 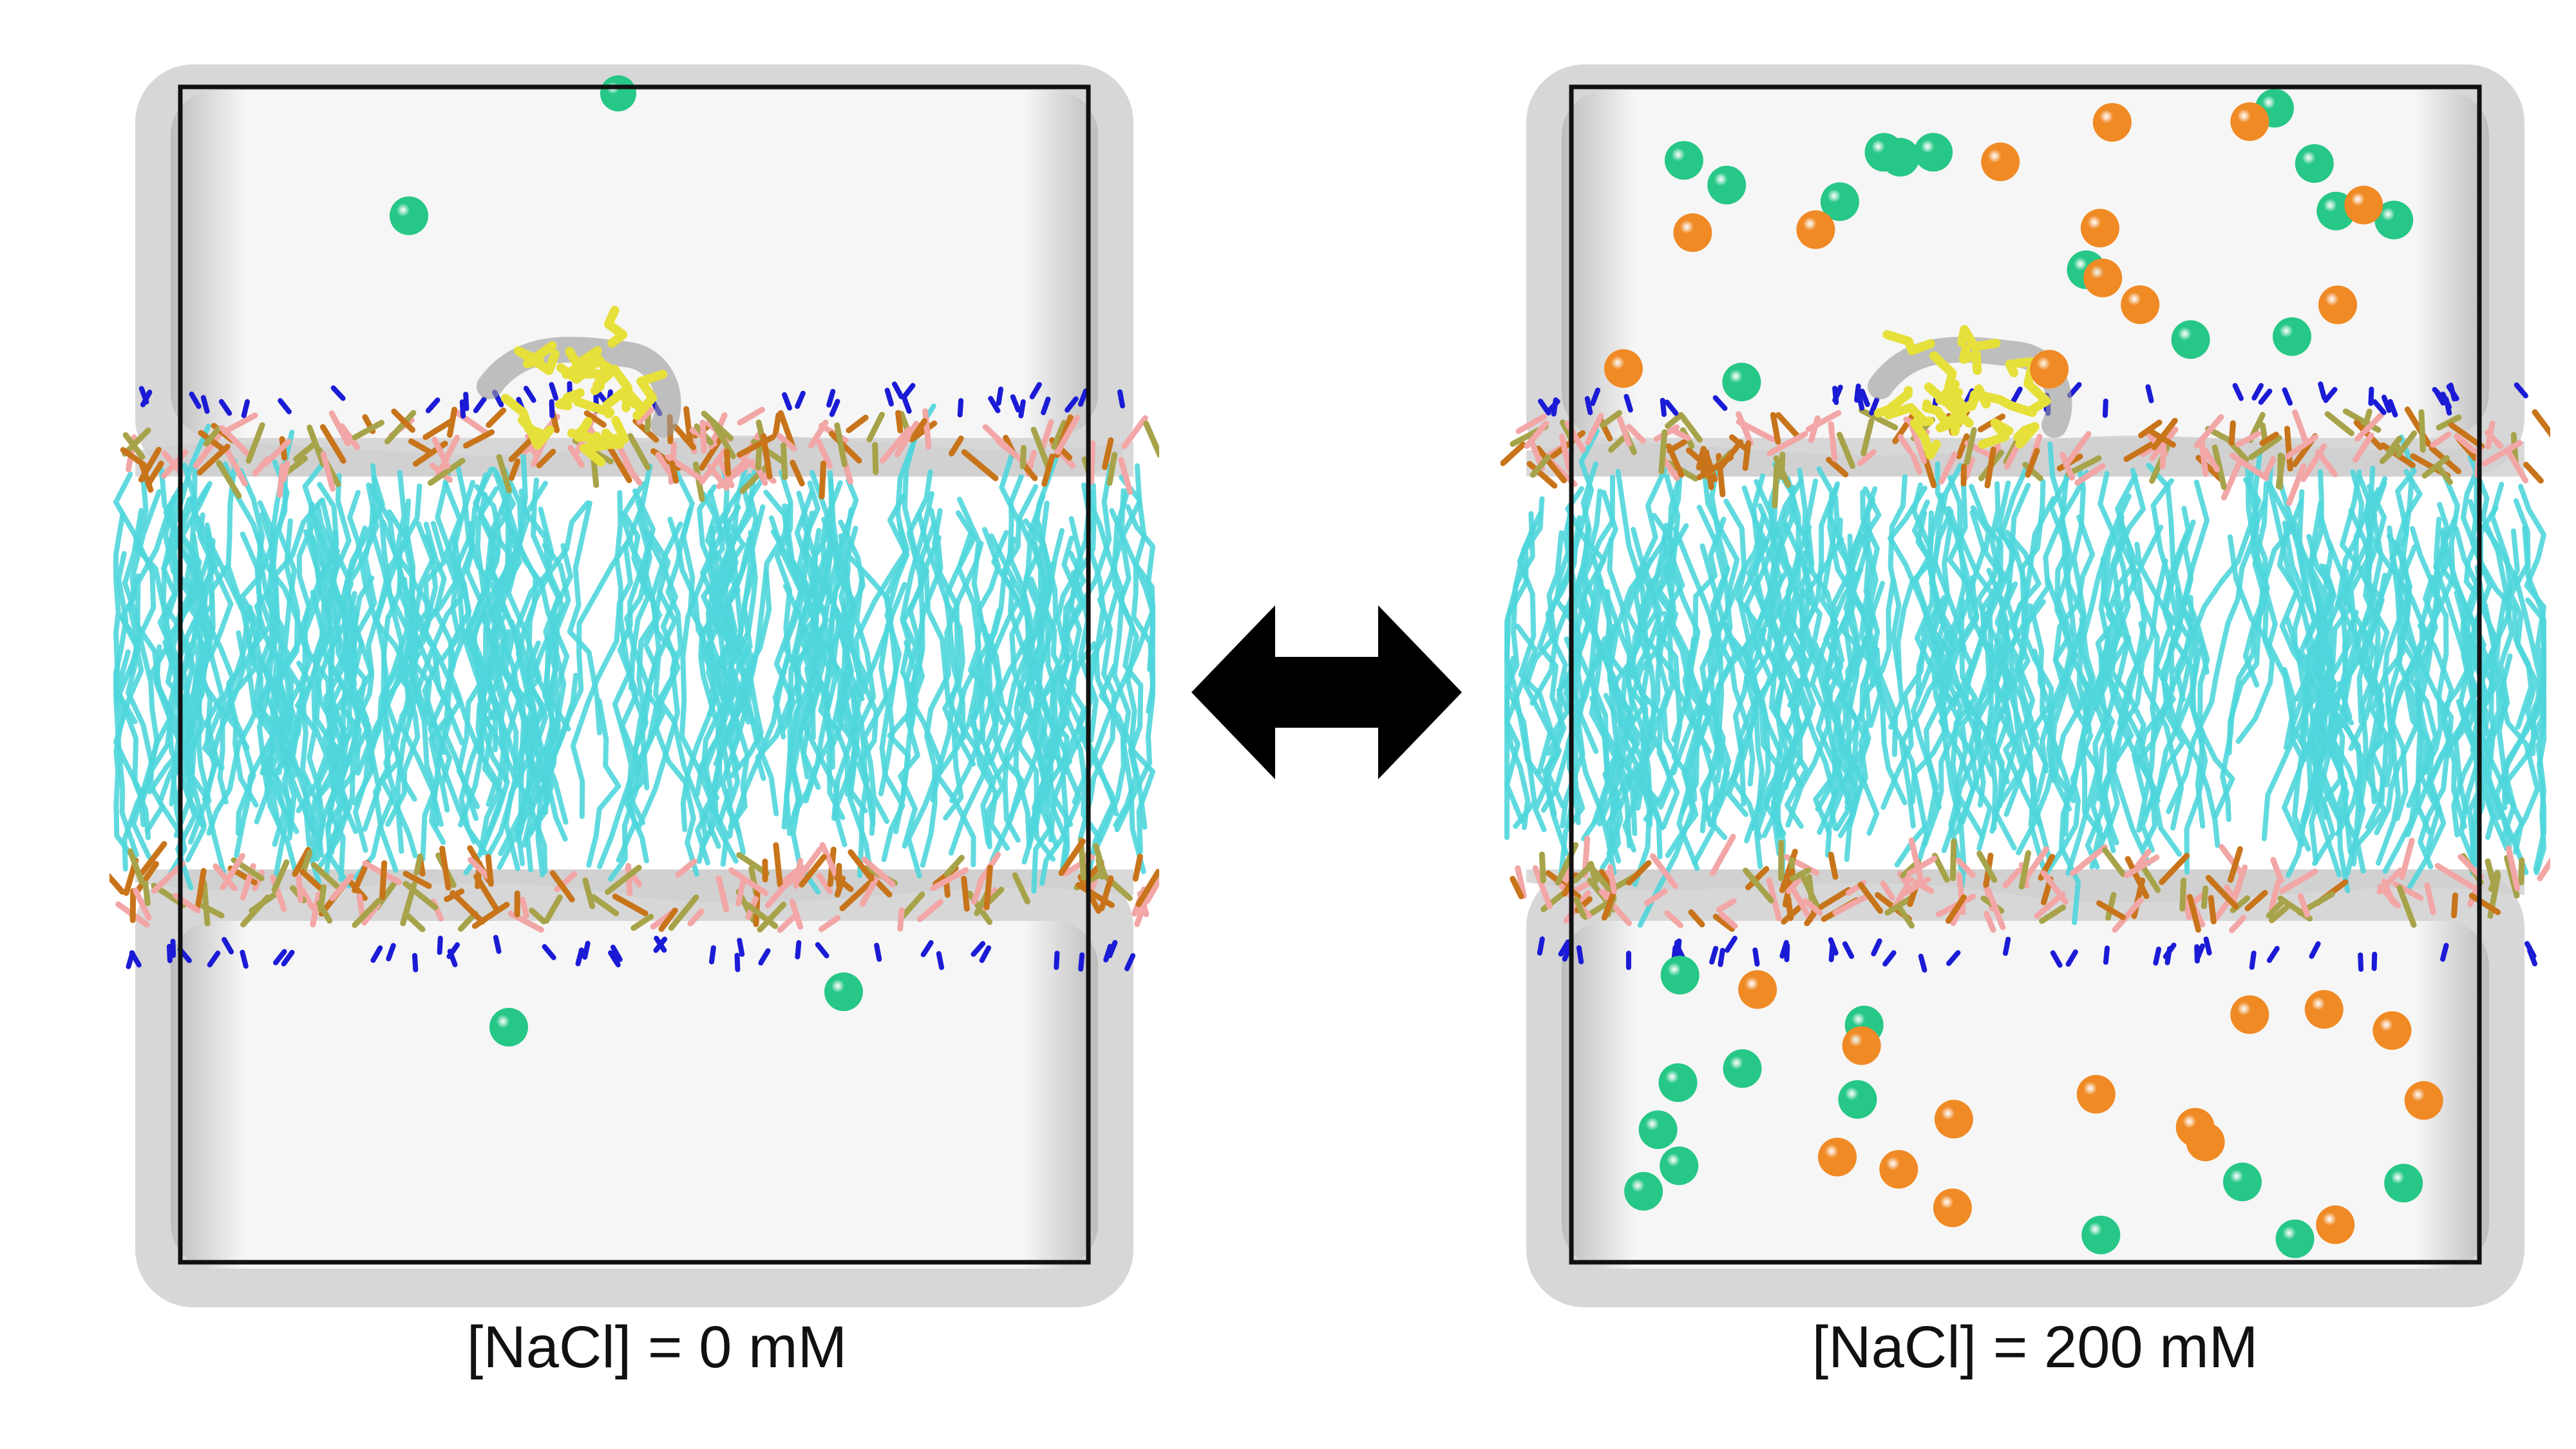 I want to click on arrow-shape, so click(x=1326, y=692).